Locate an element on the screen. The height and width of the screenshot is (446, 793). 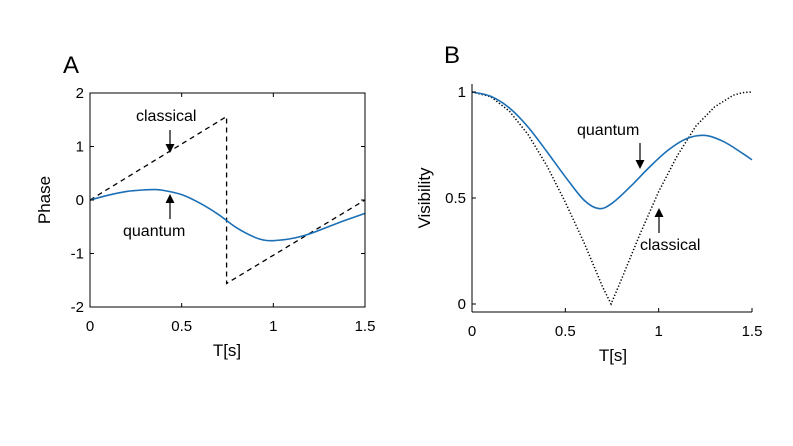
y-tick-label-b: 0.5 is located at coordinates (455, 198).